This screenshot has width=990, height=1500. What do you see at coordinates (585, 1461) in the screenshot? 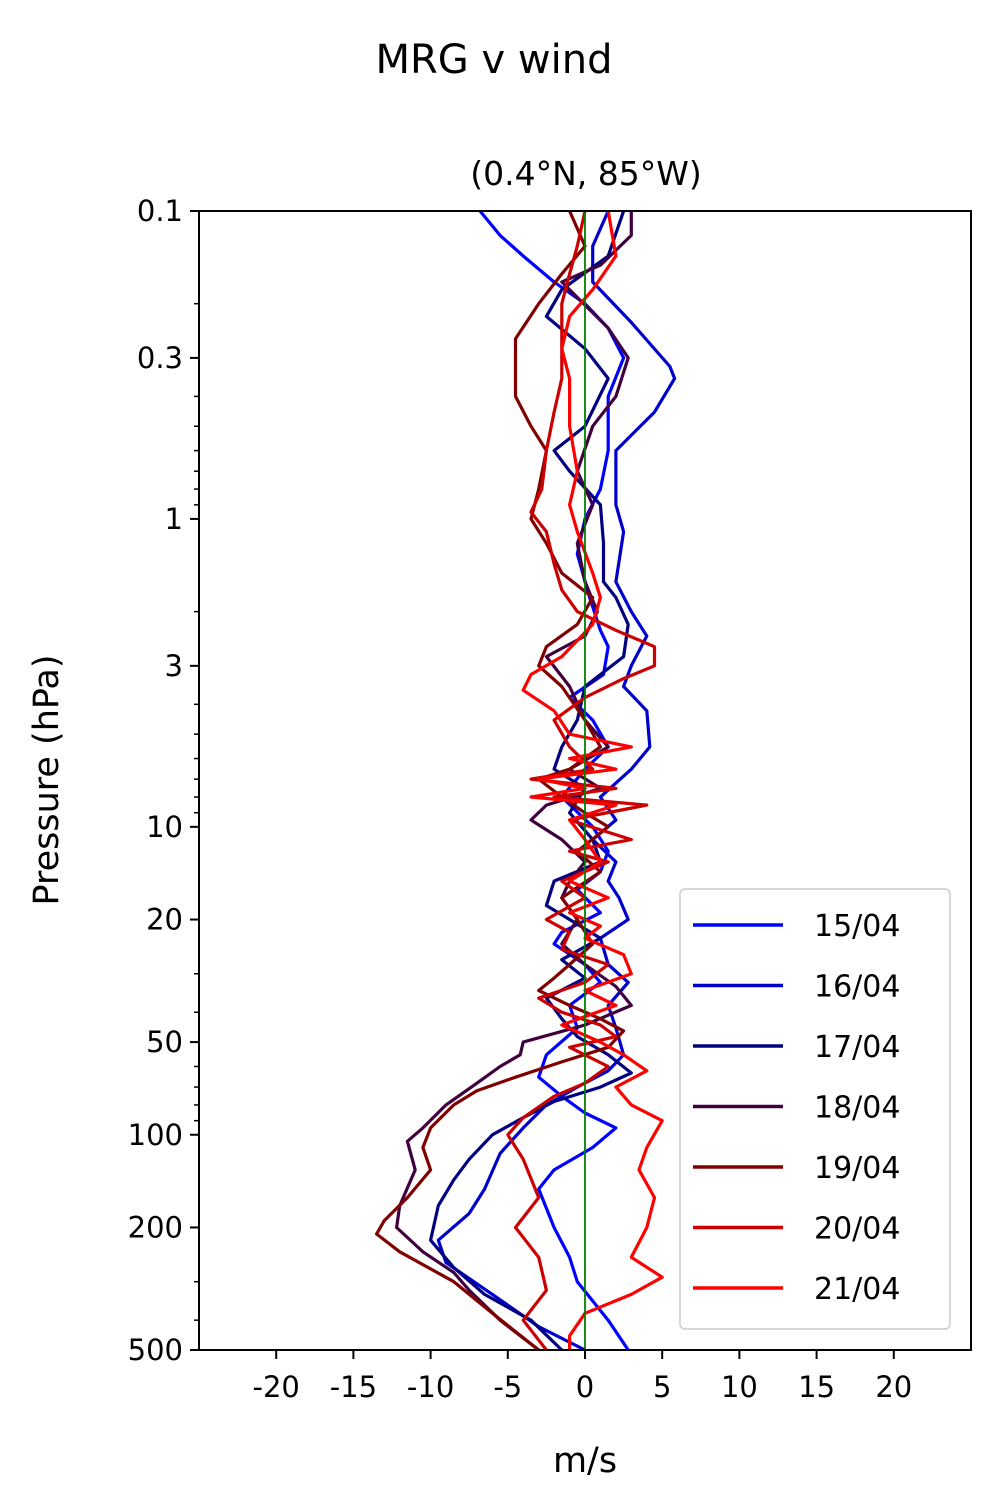
I see `x-axis-label: m/s` at bounding box center [585, 1461].